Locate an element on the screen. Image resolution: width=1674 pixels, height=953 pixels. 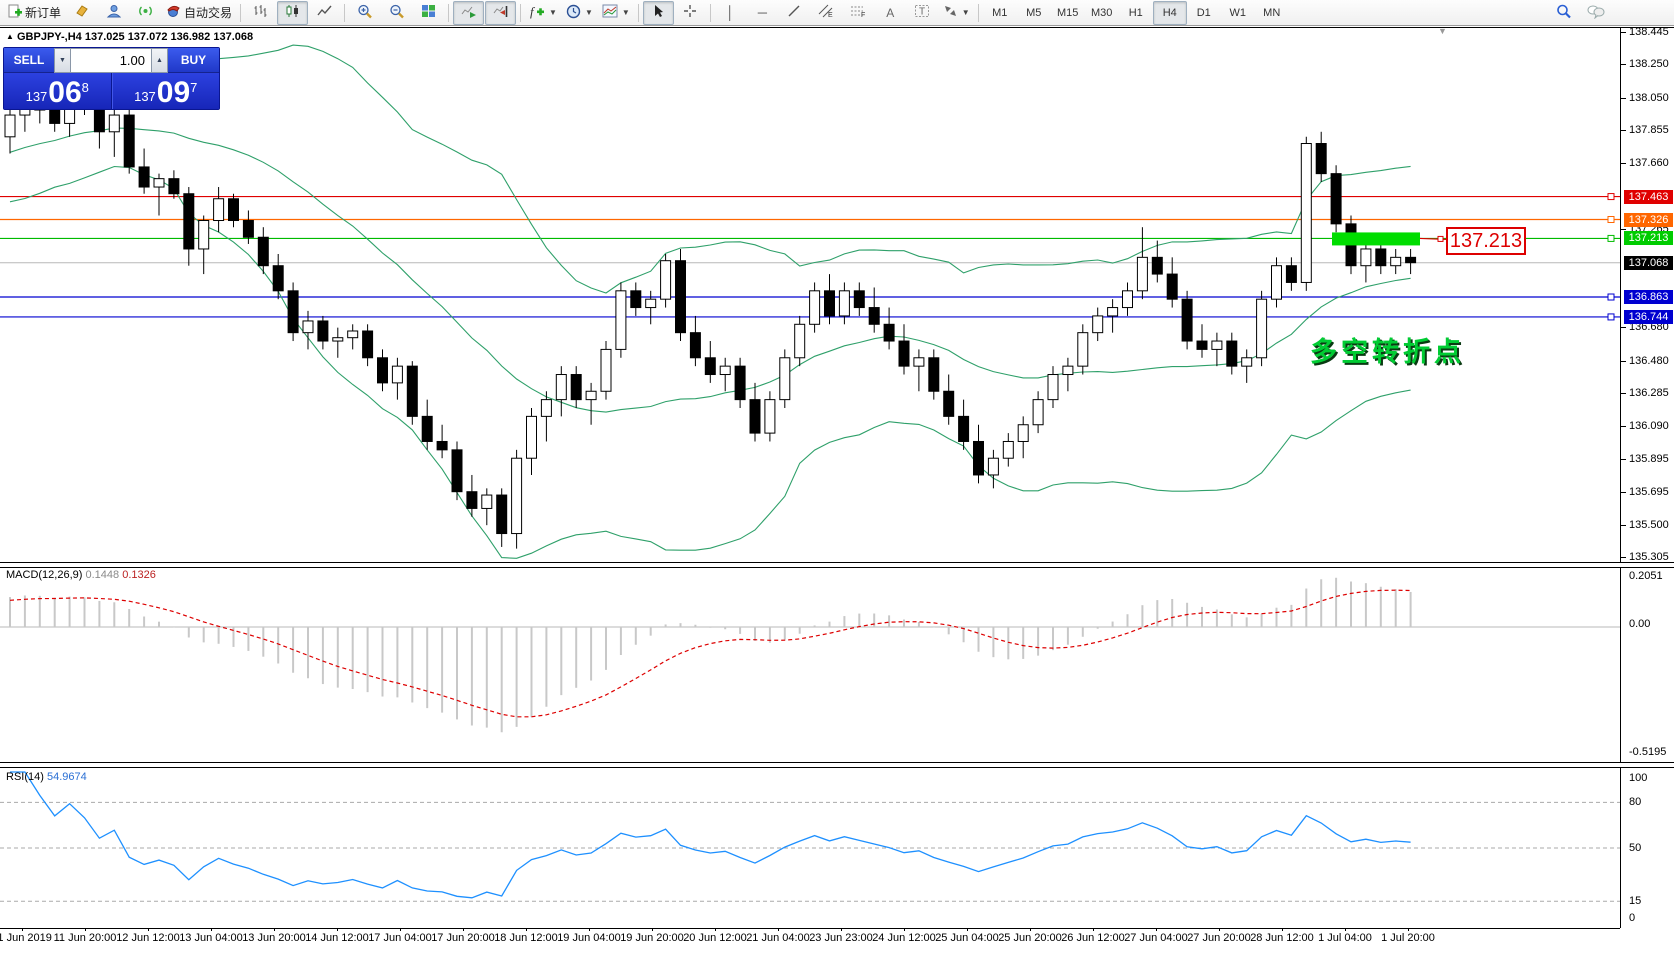
fibonacci-button: F is located at coordinates (858, 13).